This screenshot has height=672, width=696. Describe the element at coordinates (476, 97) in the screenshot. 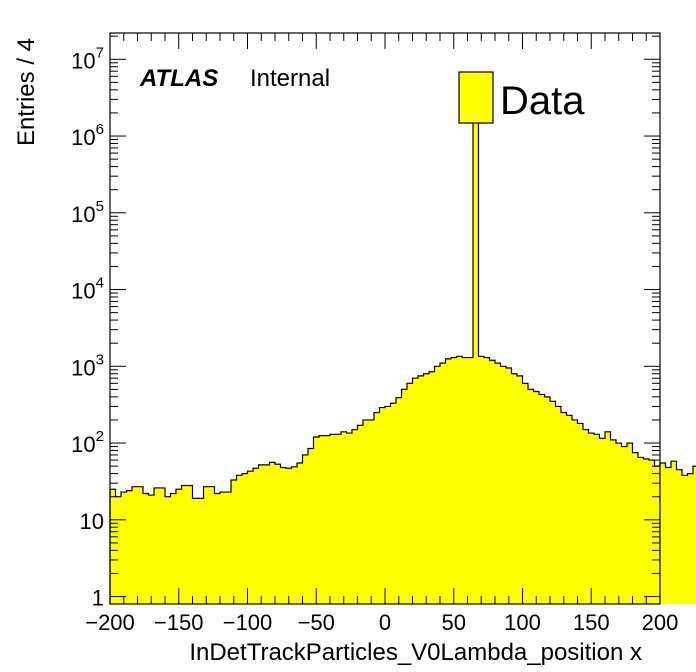

I see `legend-swatch` at that location.